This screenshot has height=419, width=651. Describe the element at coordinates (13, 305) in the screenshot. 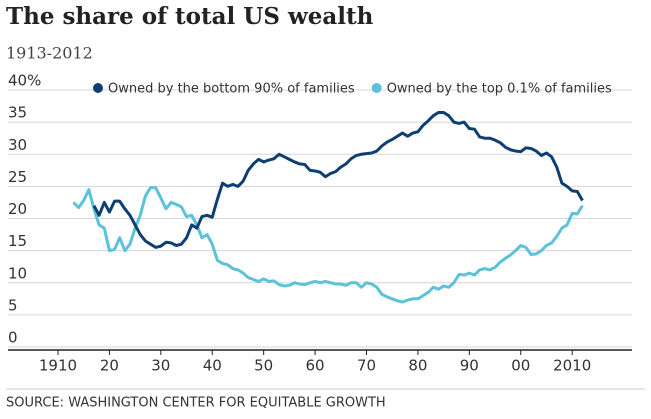

I see `y-tick-label: 5` at that location.